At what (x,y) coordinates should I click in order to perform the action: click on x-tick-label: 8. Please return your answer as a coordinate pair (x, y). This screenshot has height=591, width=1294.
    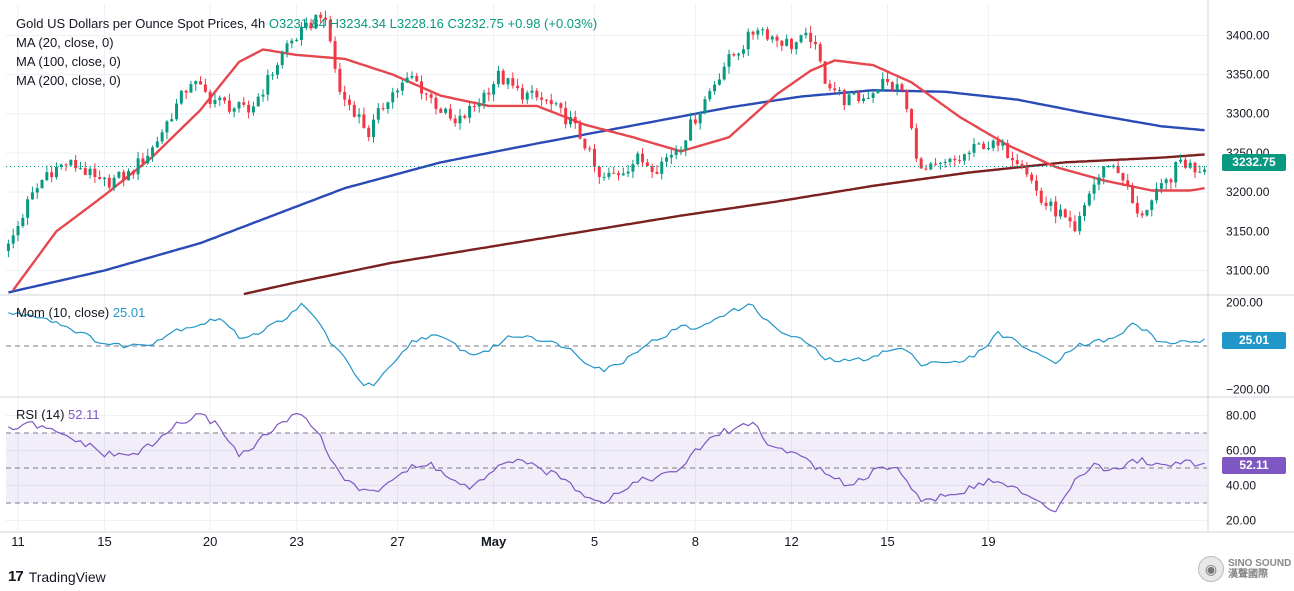
    Looking at the image, I should click on (695, 541).